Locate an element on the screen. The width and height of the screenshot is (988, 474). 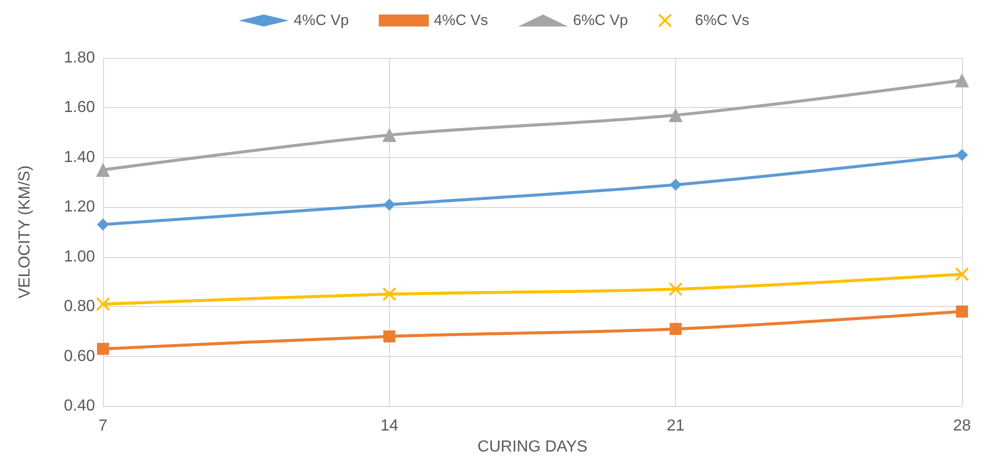
legend-label: 4%C Vp is located at coordinates (321, 20).